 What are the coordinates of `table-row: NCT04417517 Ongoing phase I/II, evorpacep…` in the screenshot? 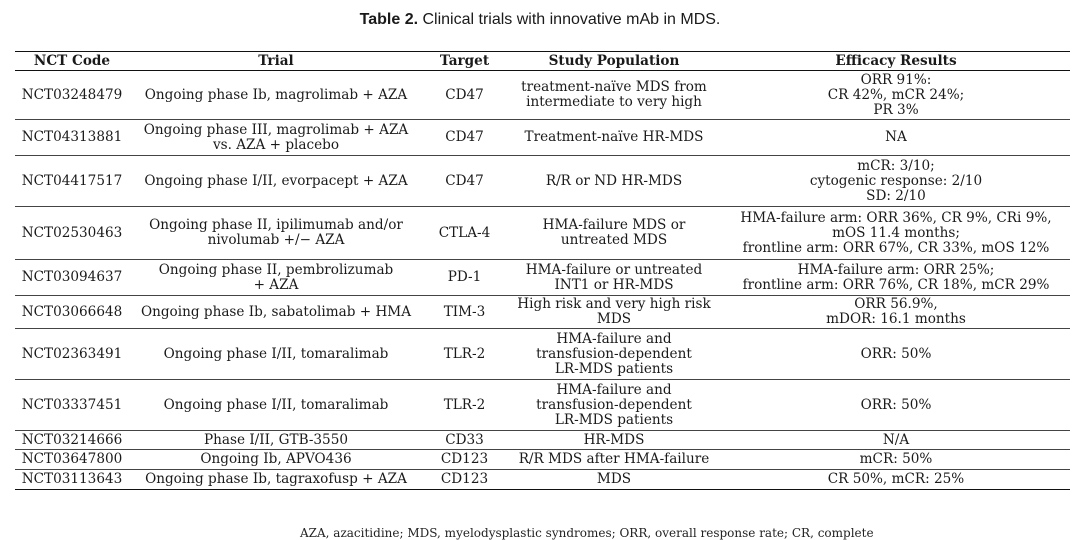 It's located at (542, 181).